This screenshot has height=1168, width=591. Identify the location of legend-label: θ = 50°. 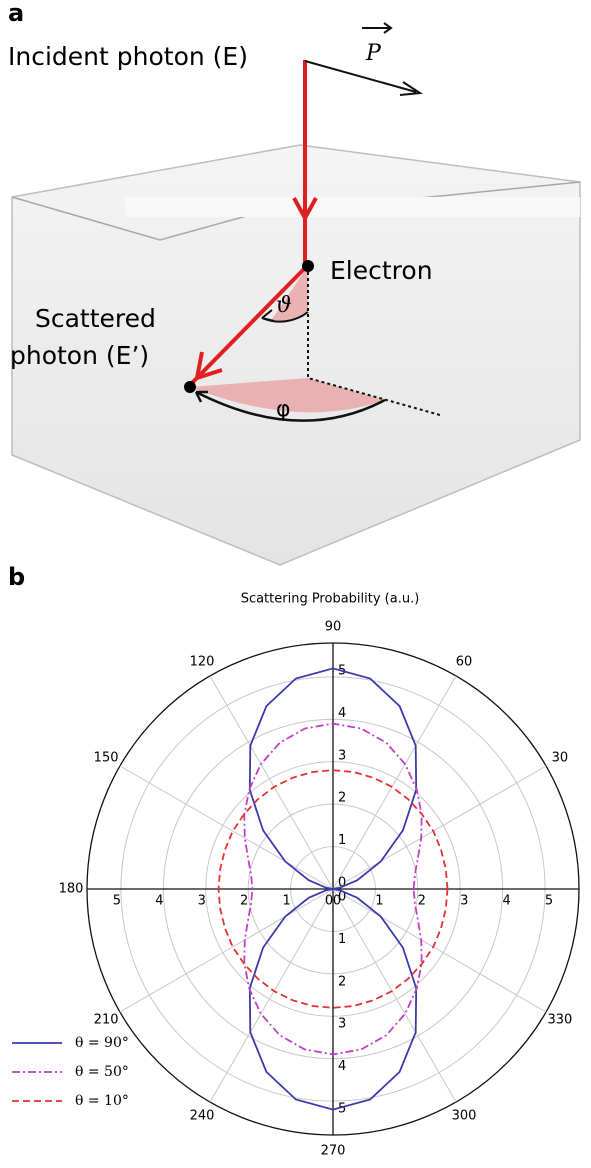
(102, 1072).